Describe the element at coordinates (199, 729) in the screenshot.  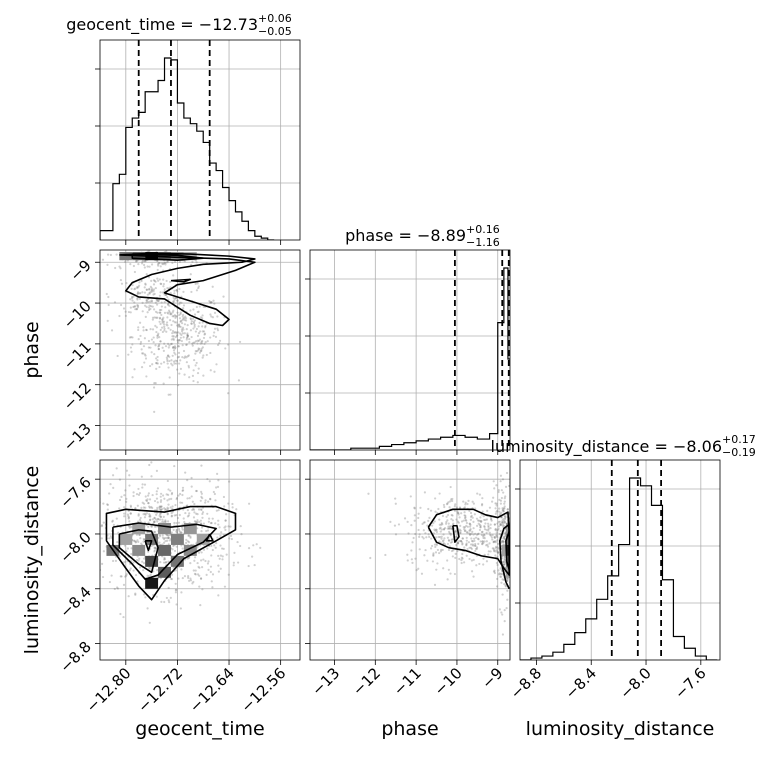
I see `x-axis-label-geocent-time: geocent_time` at that location.